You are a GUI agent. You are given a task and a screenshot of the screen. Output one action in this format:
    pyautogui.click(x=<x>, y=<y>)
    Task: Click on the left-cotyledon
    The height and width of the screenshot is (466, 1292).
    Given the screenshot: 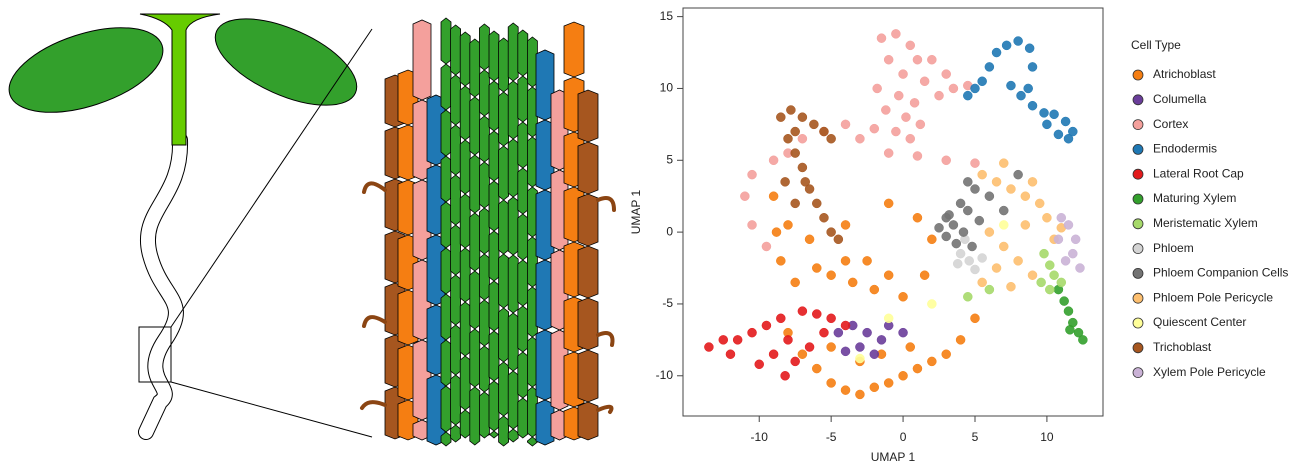 What is the action you would take?
    pyautogui.click(x=86, y=70)
    